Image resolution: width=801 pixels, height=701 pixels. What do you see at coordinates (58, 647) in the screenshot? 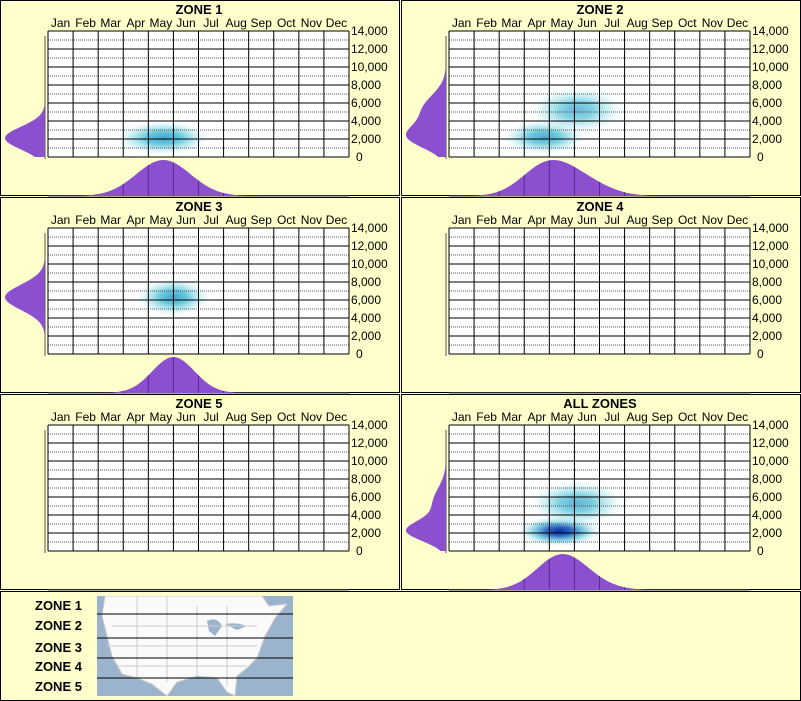
I see `zone-label: ZONE 3` at bounding box center [58, 647].